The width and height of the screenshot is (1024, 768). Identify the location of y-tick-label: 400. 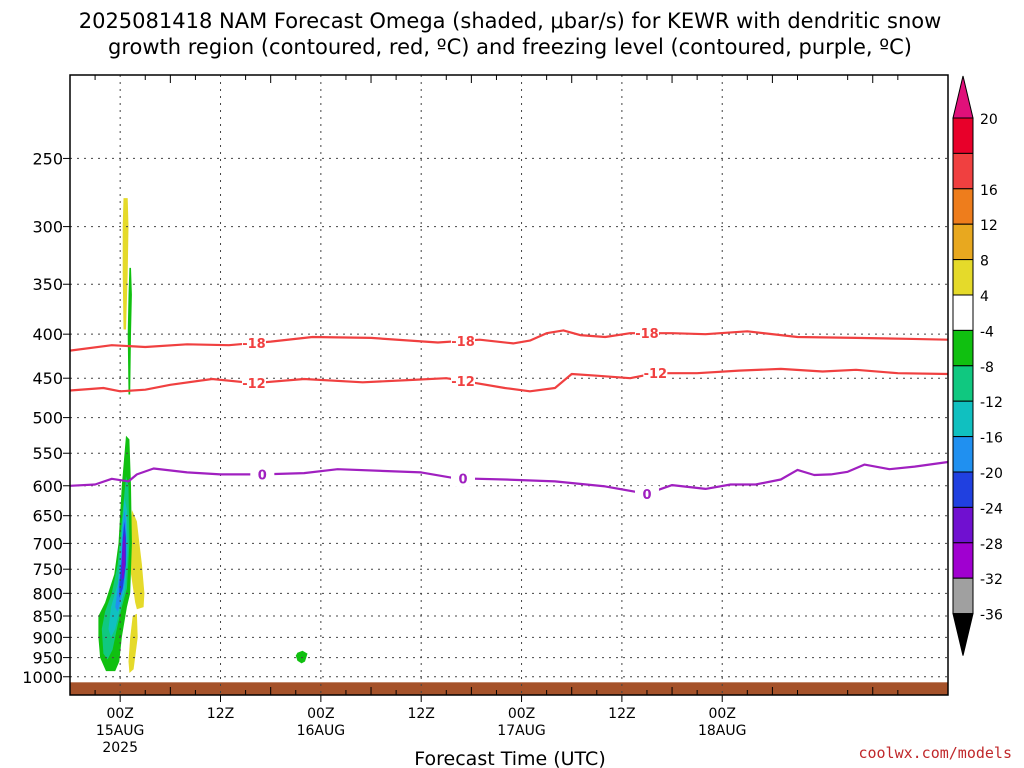
(47, 334).